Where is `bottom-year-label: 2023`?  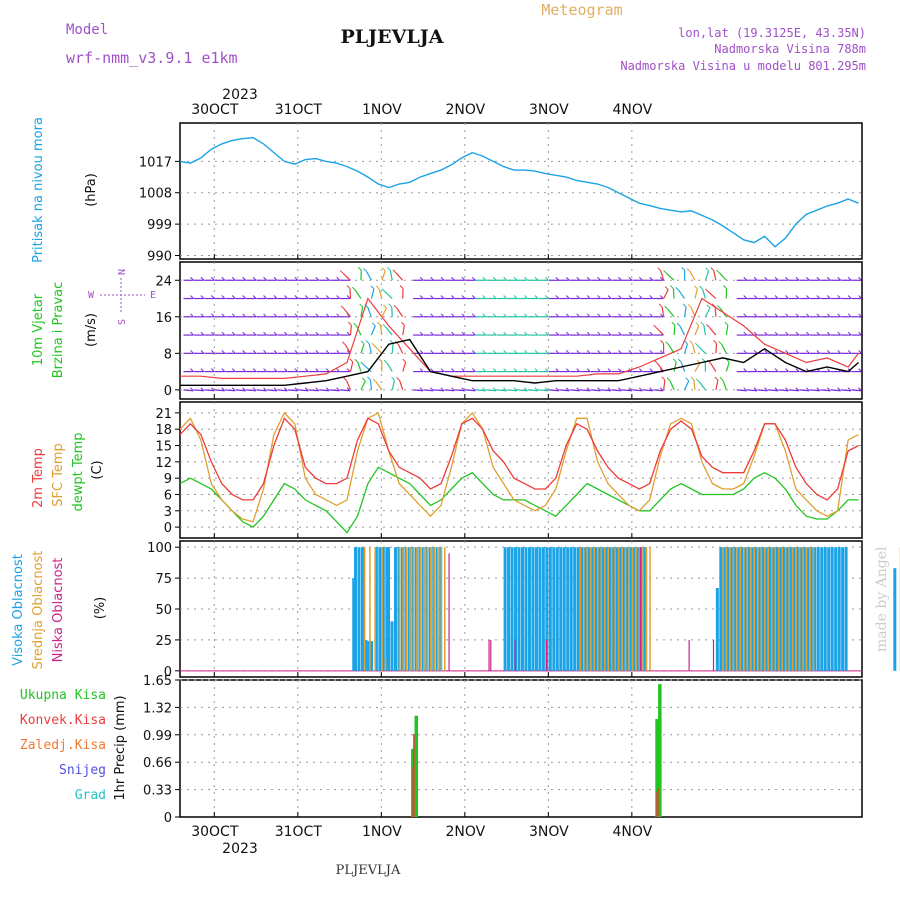 bottom-year-label: 2023 is located at coordinates (240, 849).